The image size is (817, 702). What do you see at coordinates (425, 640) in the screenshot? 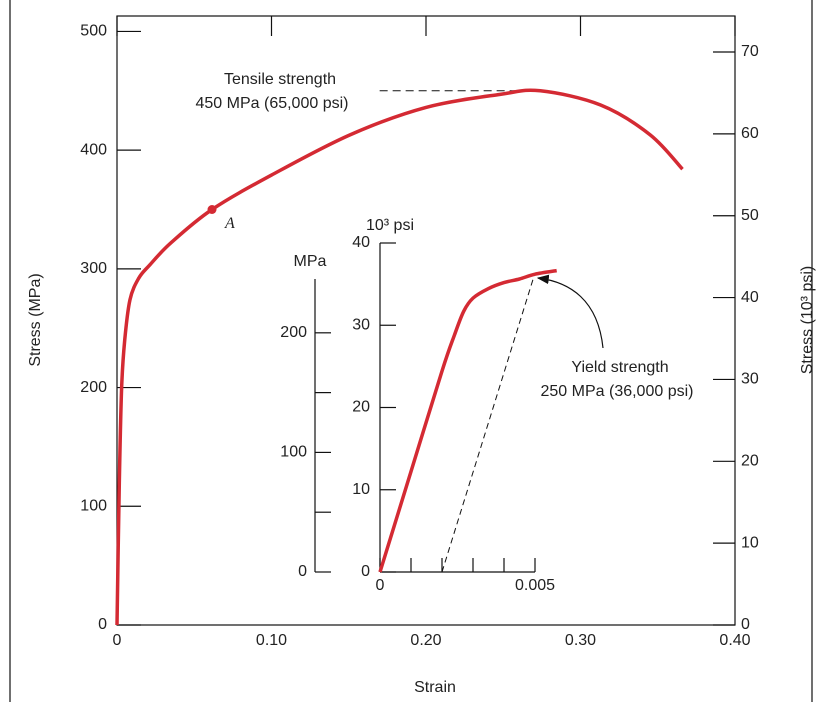
I see `x-tick-label: 0.20` at bounding box center [425, 640].